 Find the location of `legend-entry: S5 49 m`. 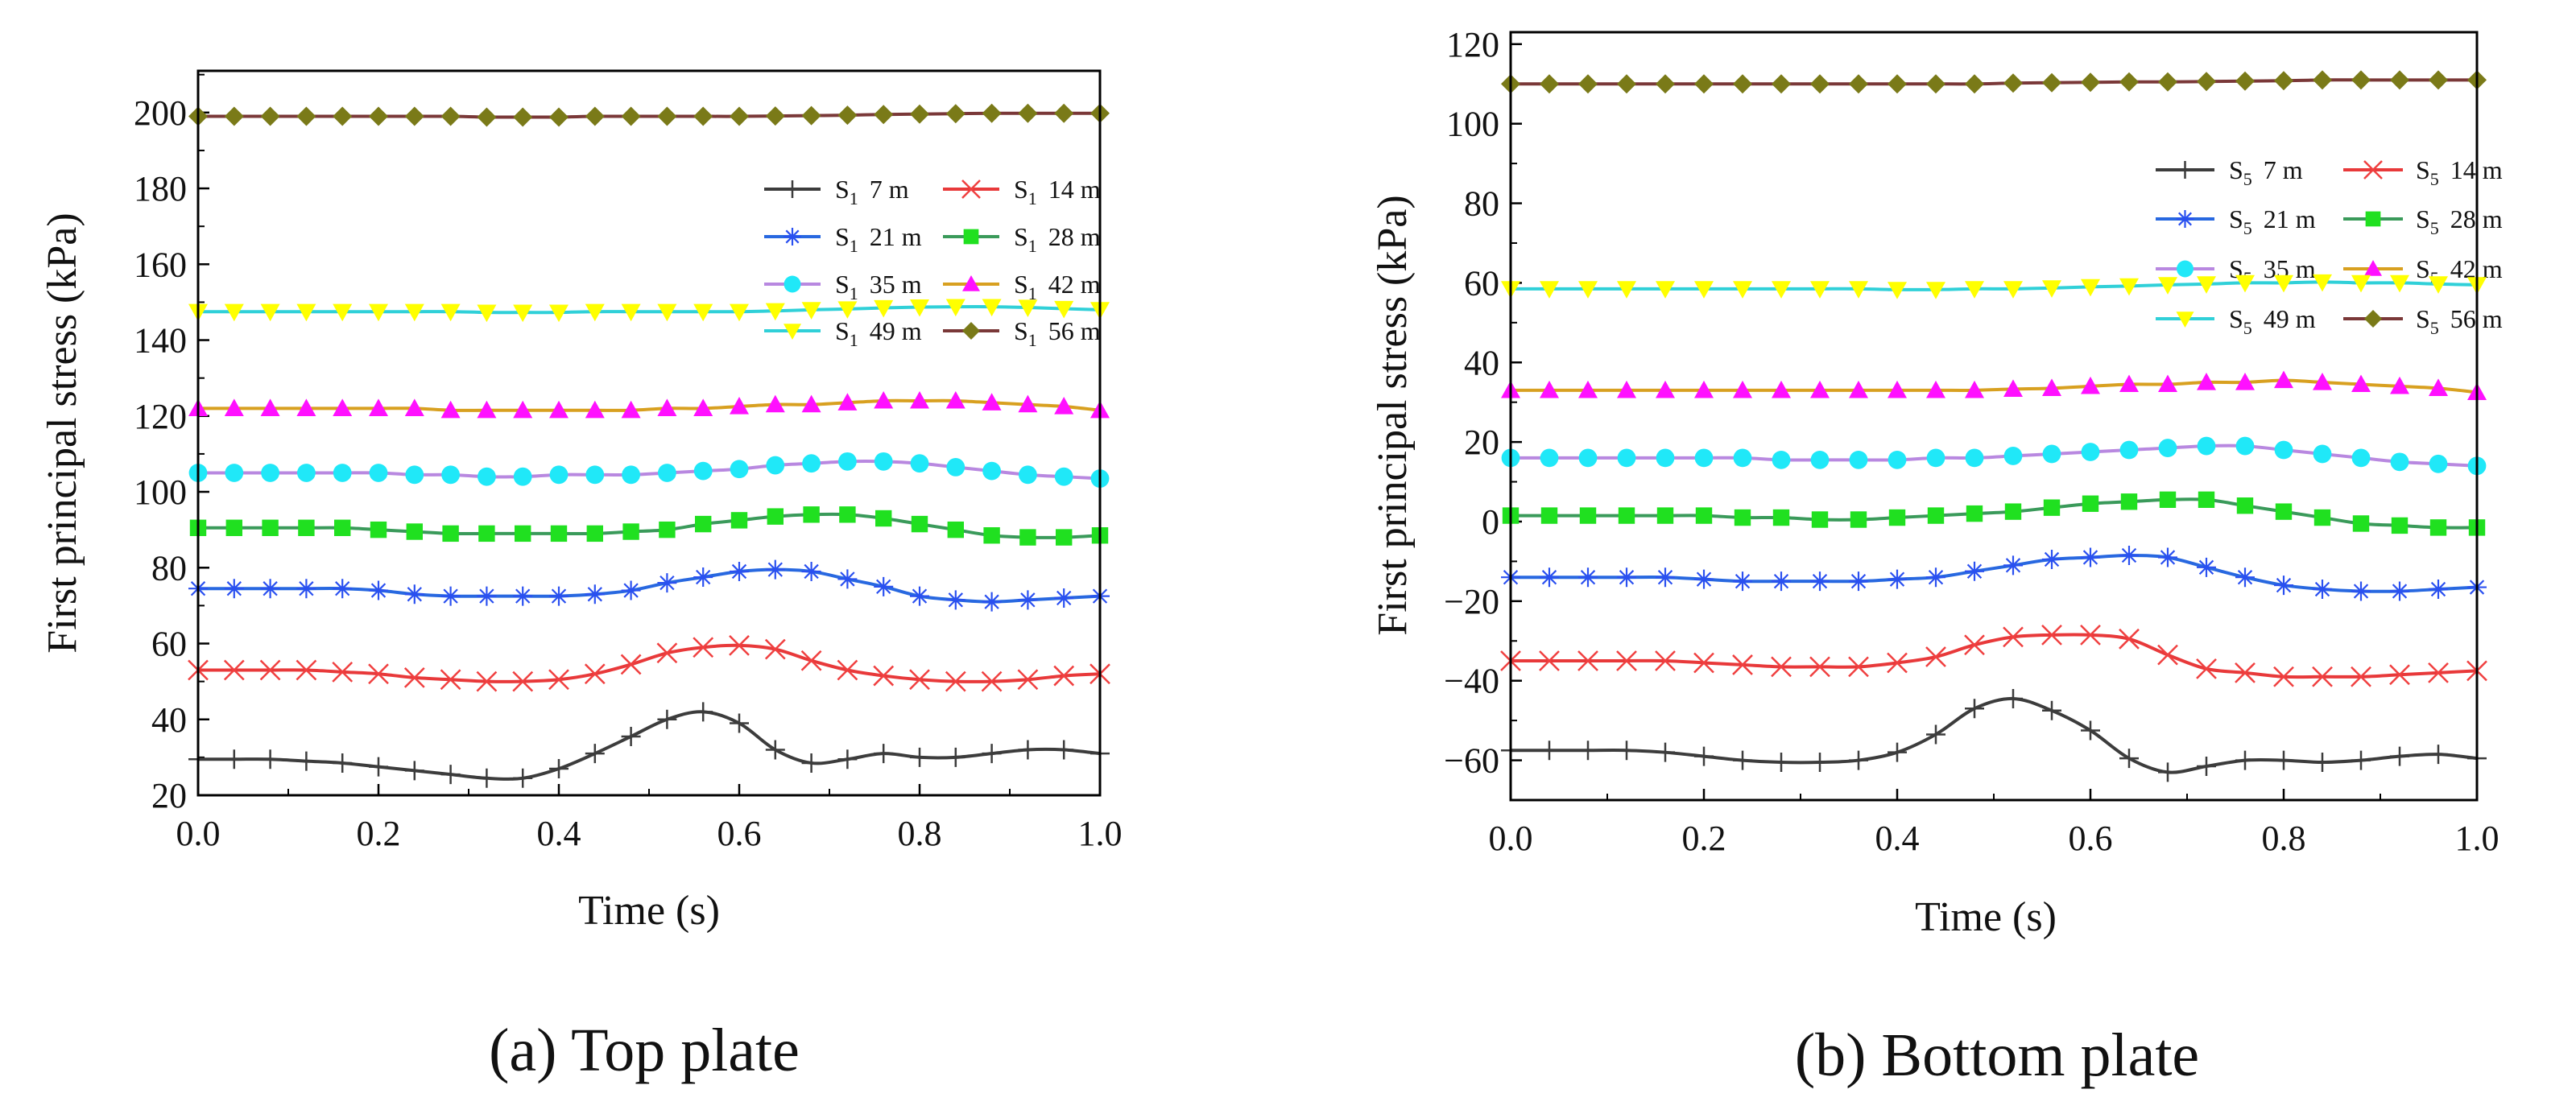

legend-entry: S5 49 m is located at coordinates (2236, 321).